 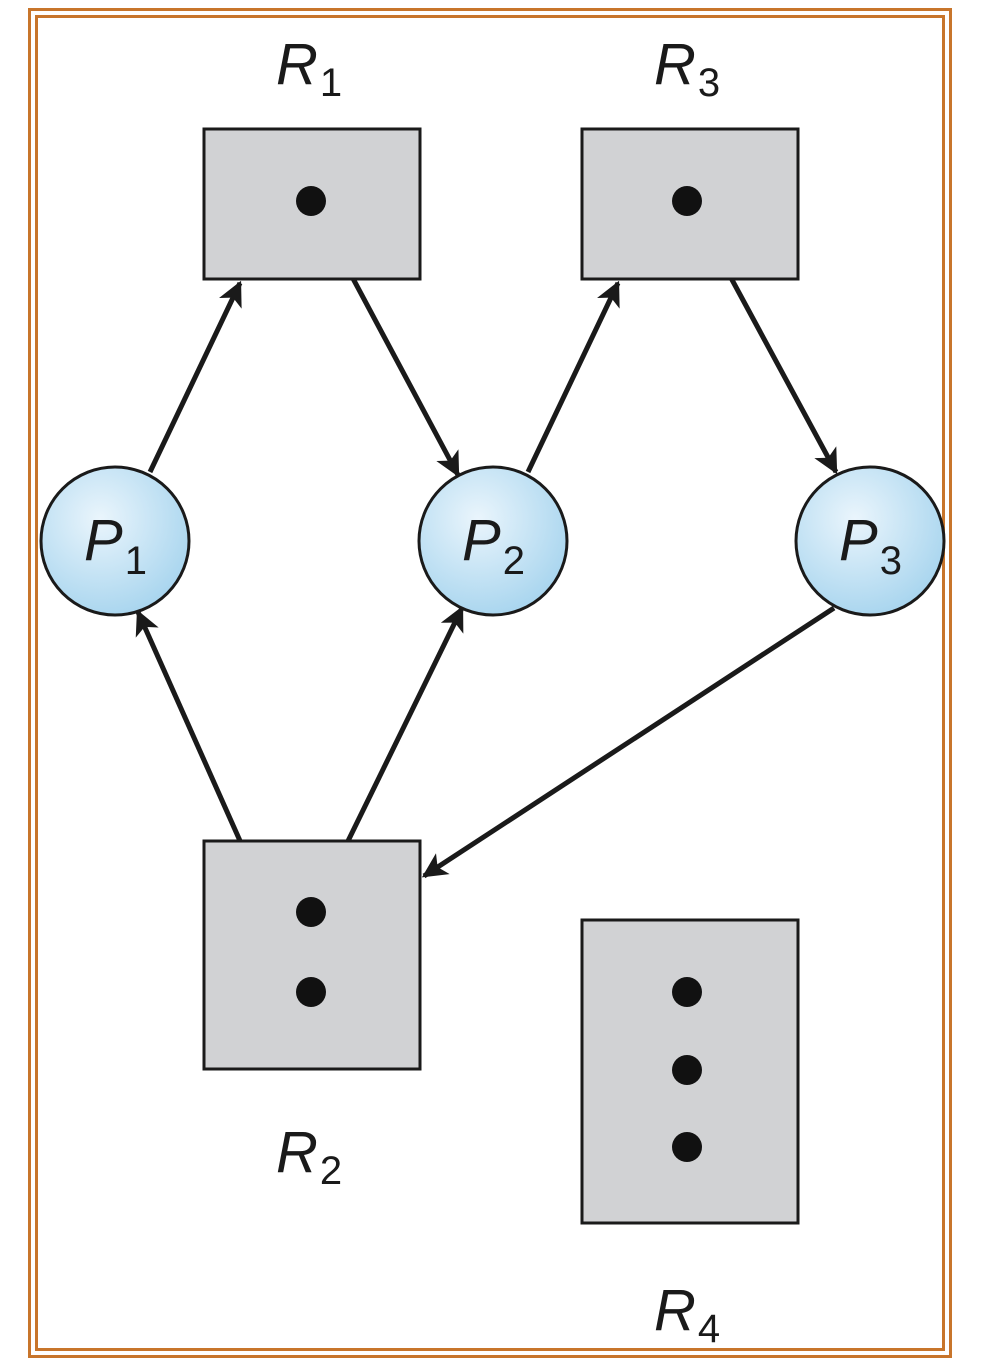 I want to click on resource-r1-label: R1, so click(x=309, y=68).